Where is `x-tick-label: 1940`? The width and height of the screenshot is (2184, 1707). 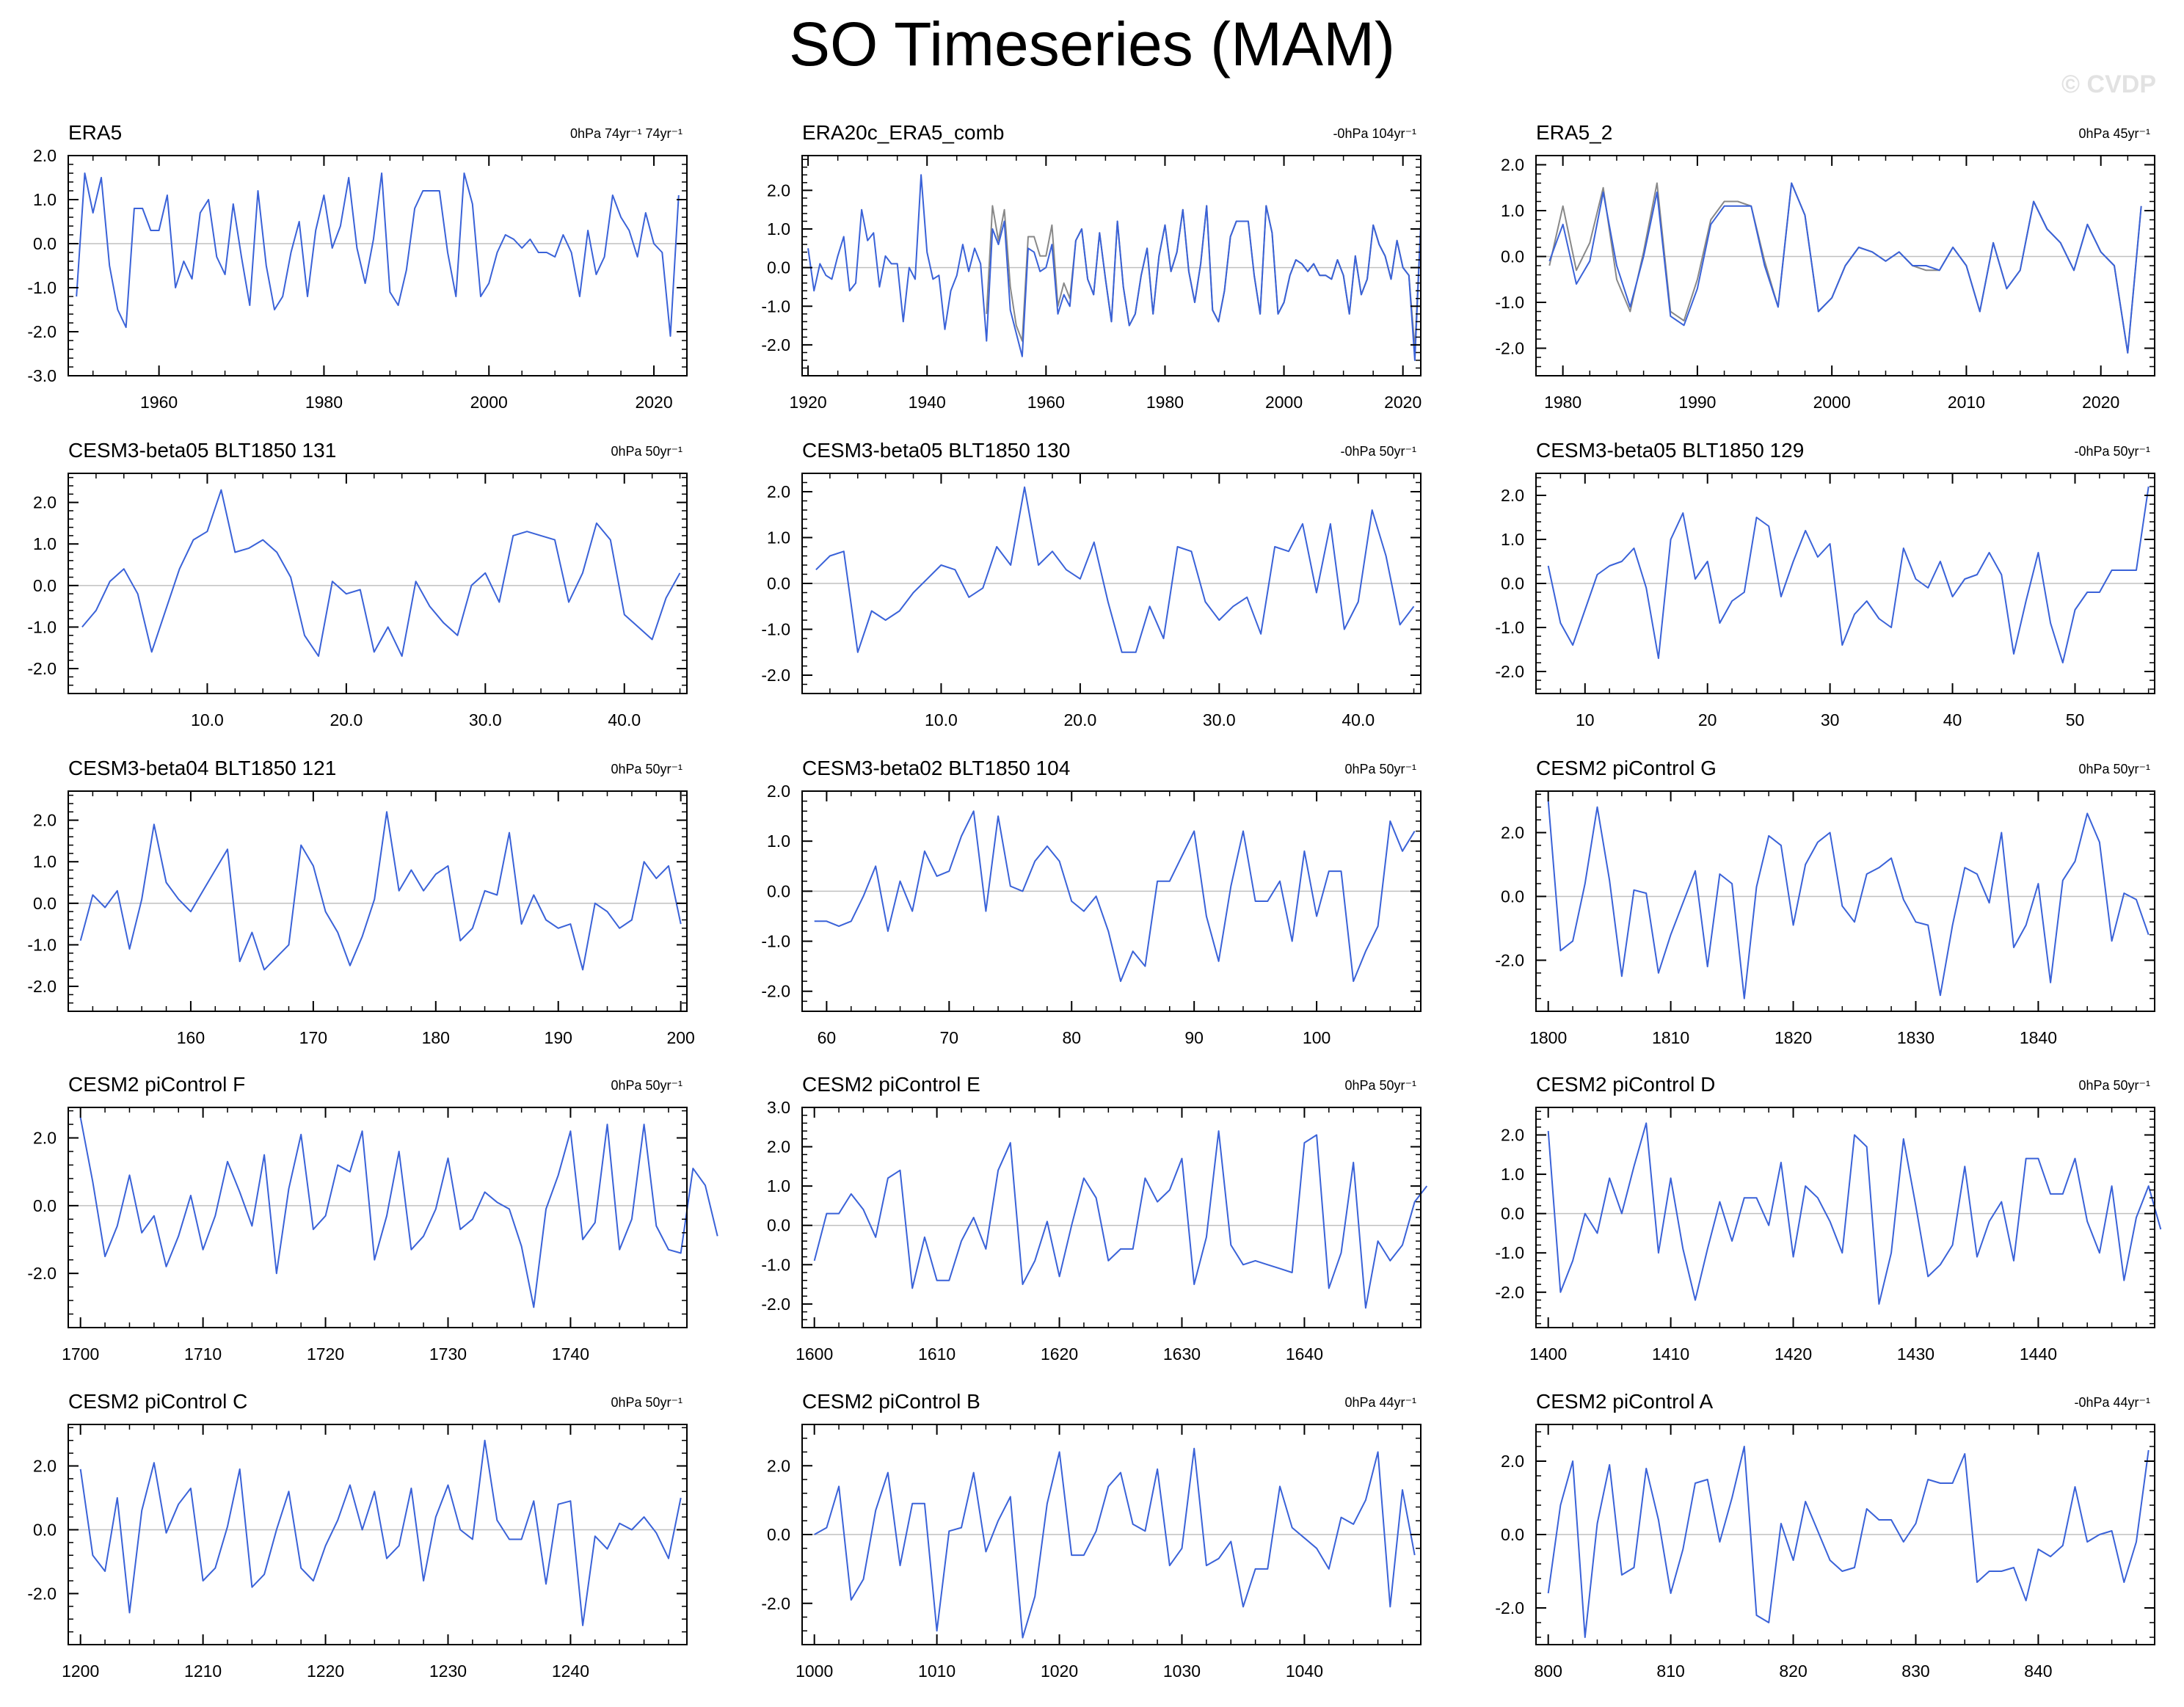 x-tick-label: 1940 is located at coordinates (927, 402).